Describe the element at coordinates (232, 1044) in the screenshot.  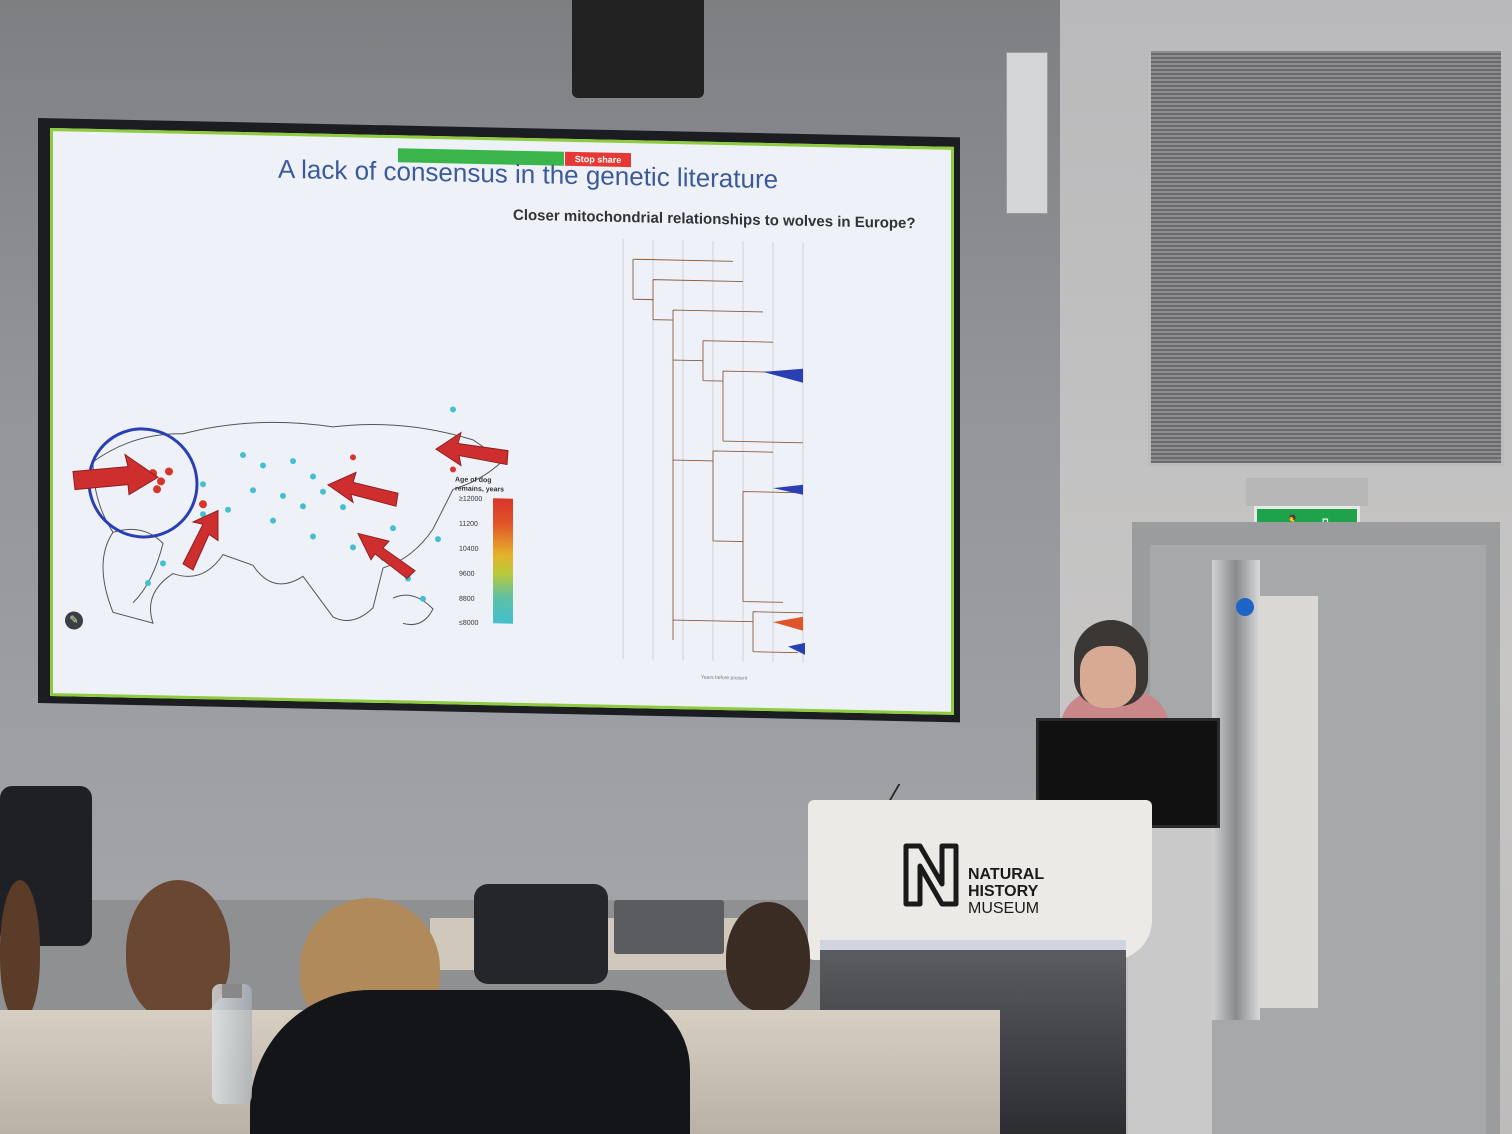
I see `water-bottle` at that location.